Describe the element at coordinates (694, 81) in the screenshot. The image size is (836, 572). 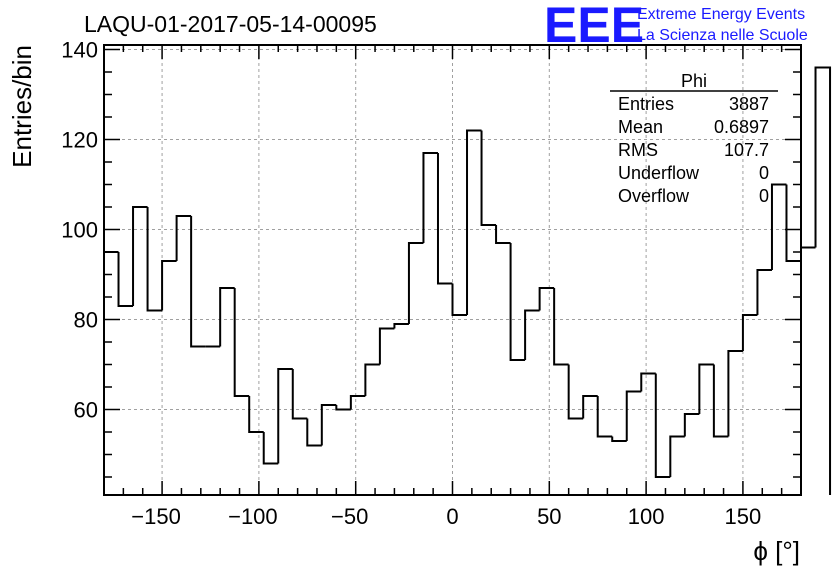
I see `stats-box-name: Phi` at that location.